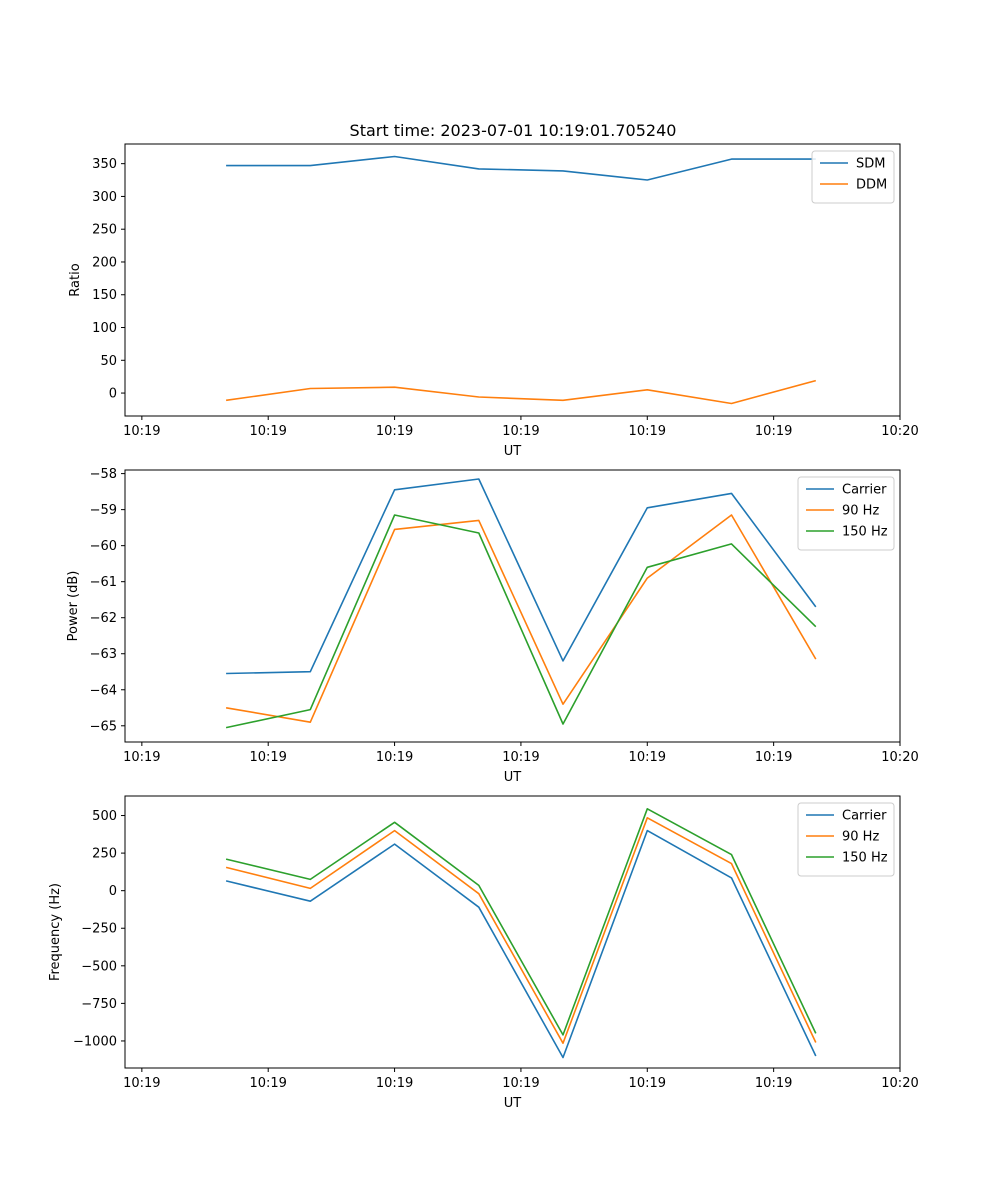  What do you see at coordinates (104, 197) in the screenshot?
I see `y-tick-label: 300` at bounding box center [104, 197].